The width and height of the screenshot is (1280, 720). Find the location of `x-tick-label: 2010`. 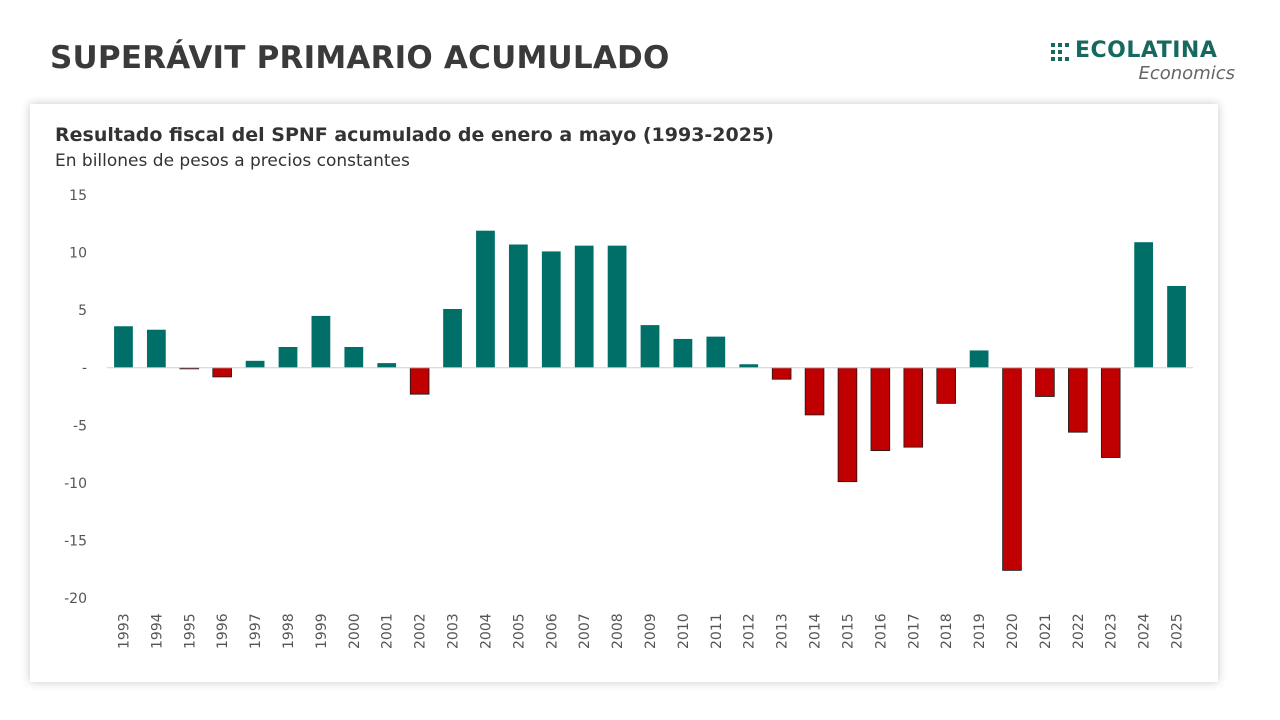

x-tick-label: 2010 is located at coordinates (684, 631).